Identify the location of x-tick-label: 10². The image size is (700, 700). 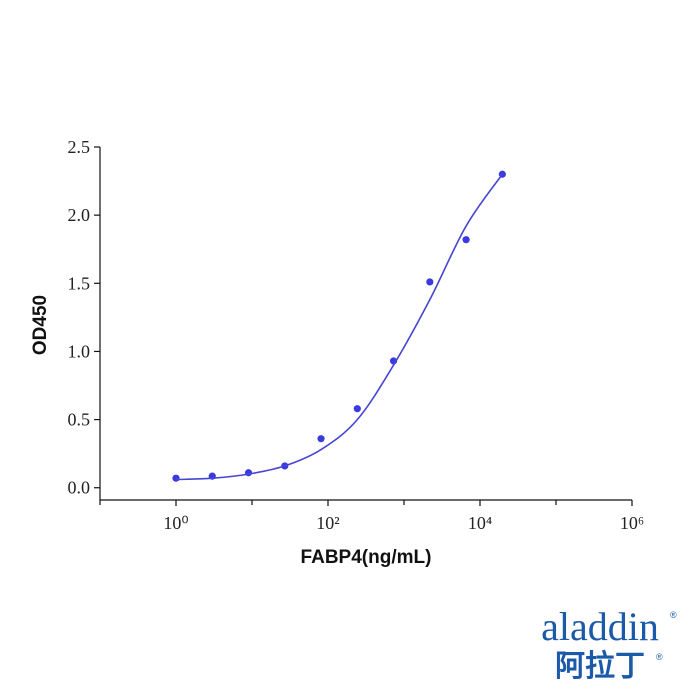
(327, 523).